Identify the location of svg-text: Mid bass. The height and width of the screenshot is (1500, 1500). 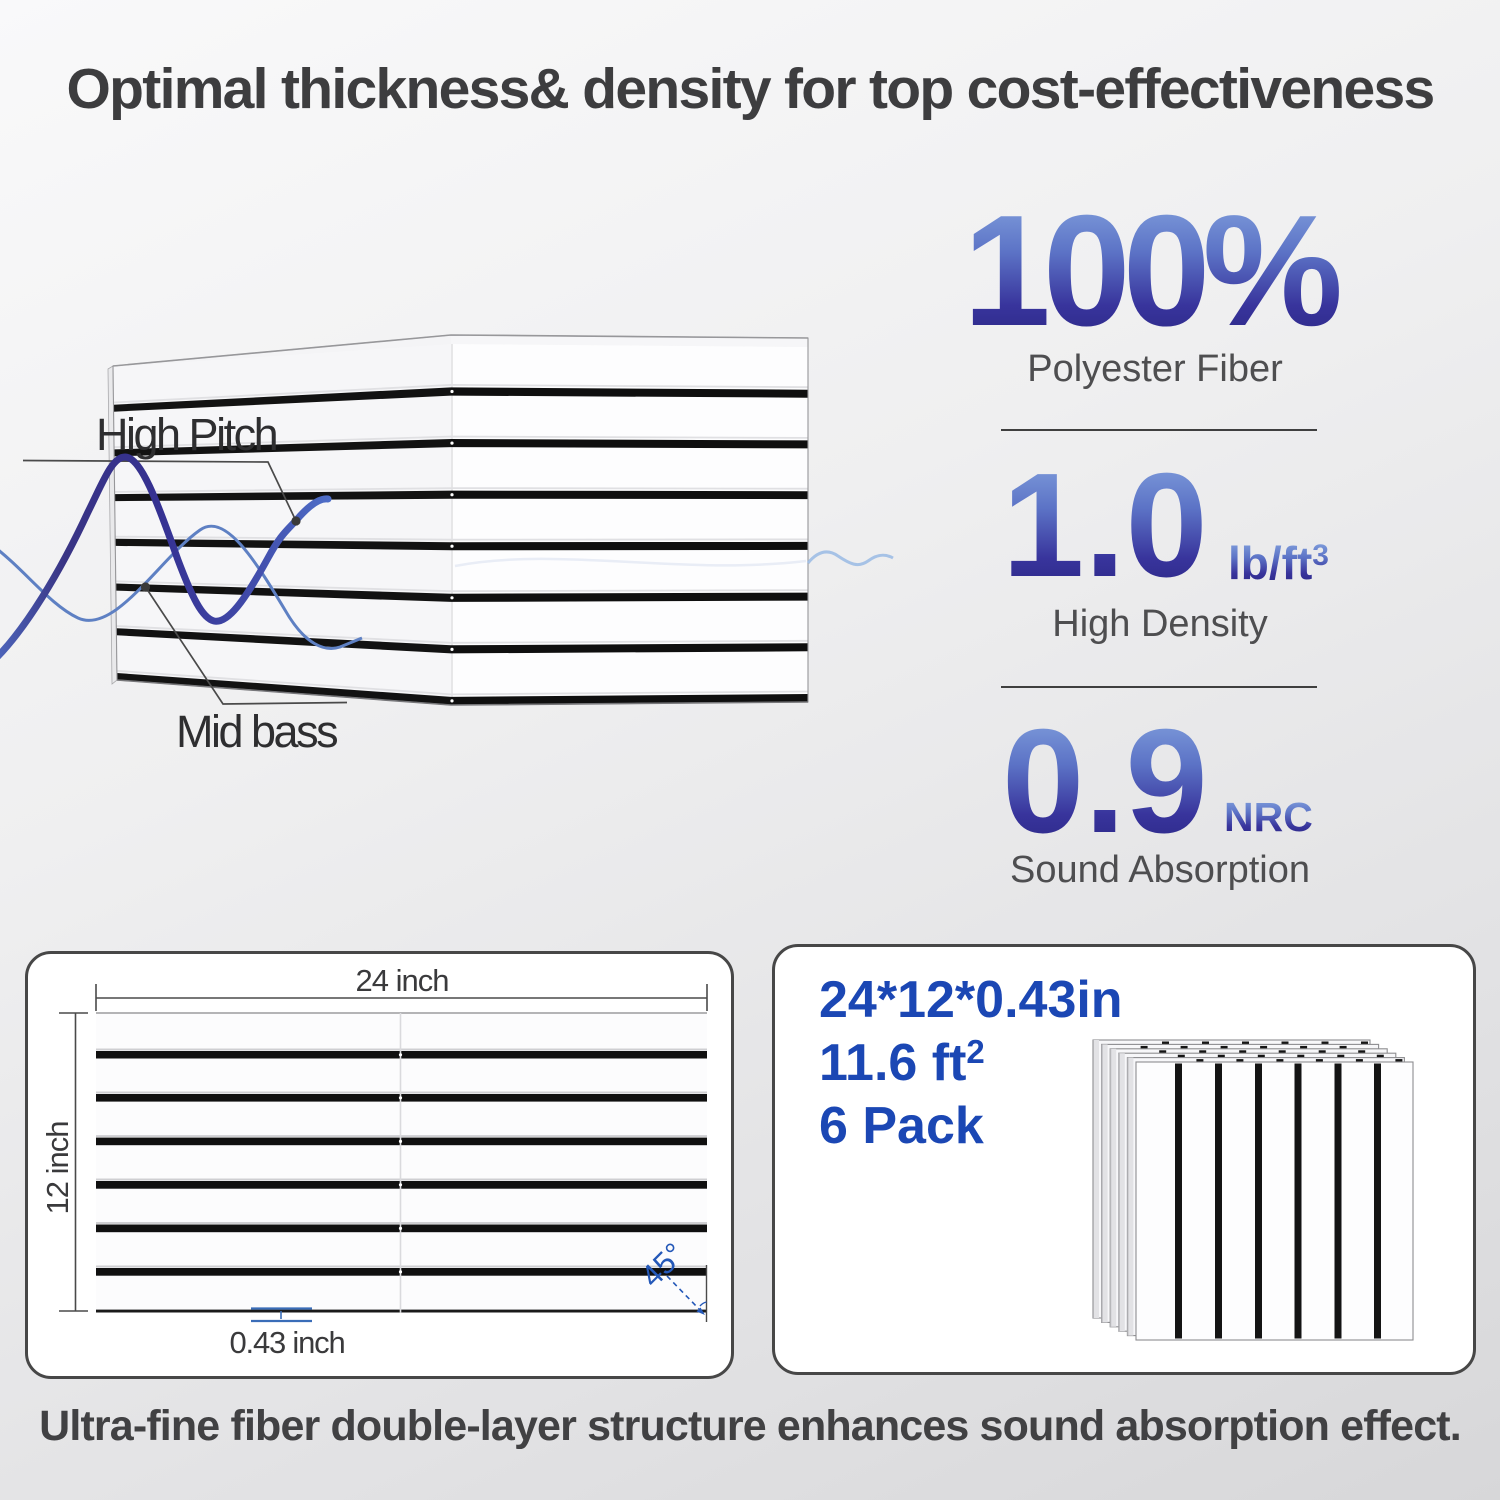
(256, 731).